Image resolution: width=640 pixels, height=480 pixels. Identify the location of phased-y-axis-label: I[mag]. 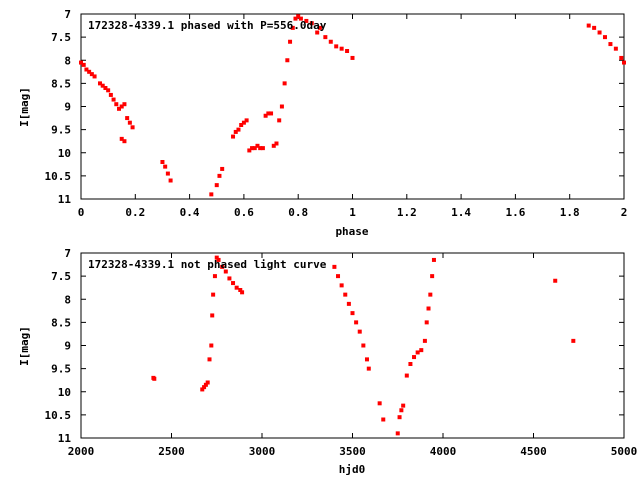
(24, 107).